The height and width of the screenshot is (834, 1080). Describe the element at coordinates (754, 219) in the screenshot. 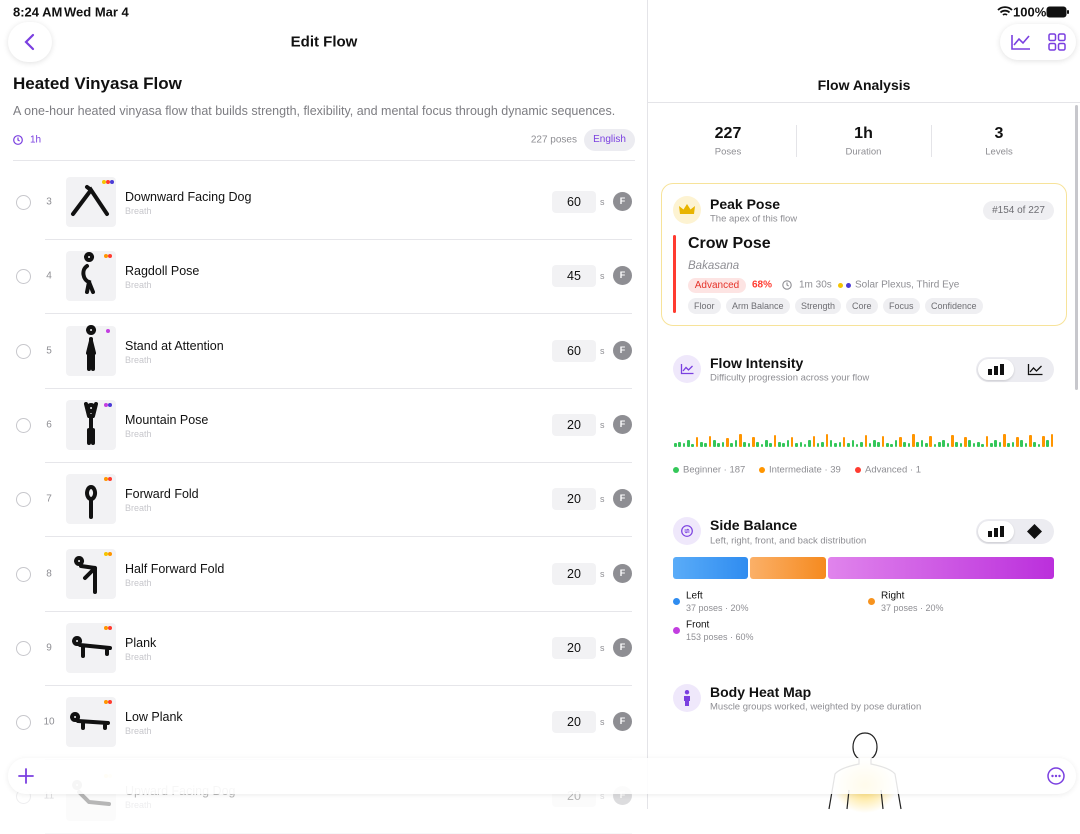

I see `peak-subtitle: The apex of this flow` at that location.